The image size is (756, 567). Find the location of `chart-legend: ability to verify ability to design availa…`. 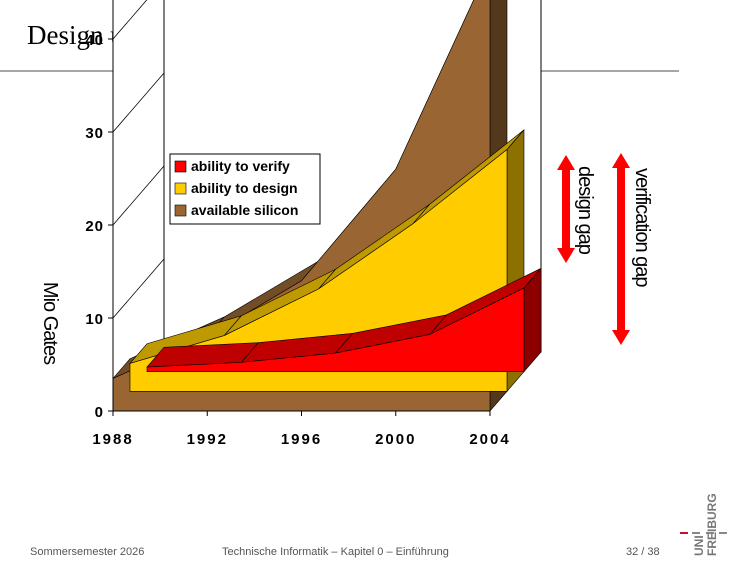

chart-legend: ability to verify ability to design availa… is located at coordinates (245, 189).